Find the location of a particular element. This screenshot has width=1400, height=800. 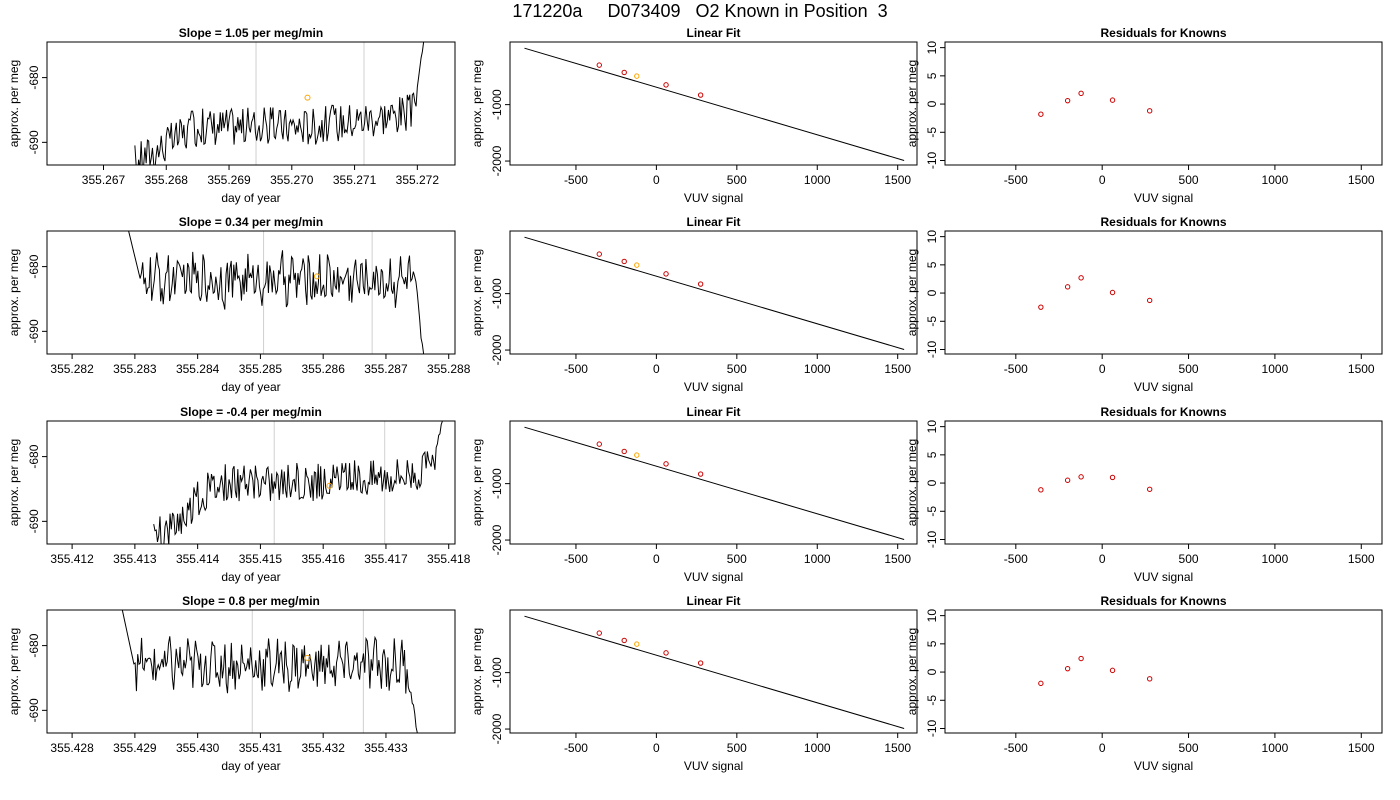

x-tick-label: 355.269 is located at coordinates (229, 180).